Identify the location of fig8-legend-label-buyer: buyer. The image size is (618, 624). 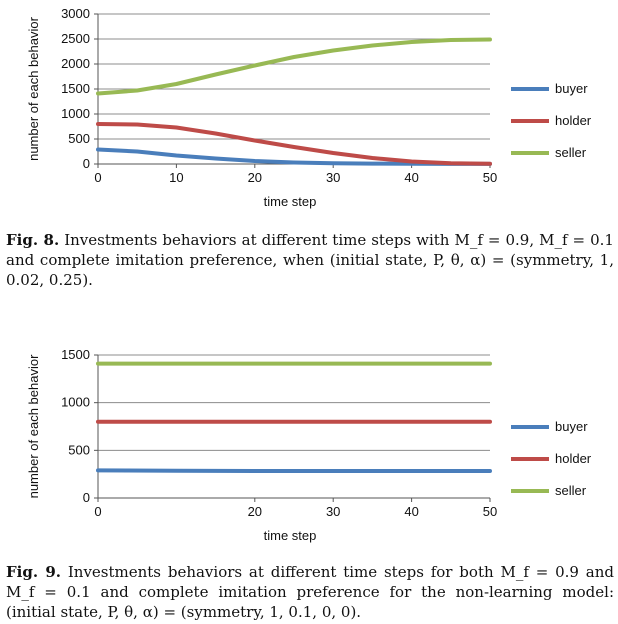
(571, 88).